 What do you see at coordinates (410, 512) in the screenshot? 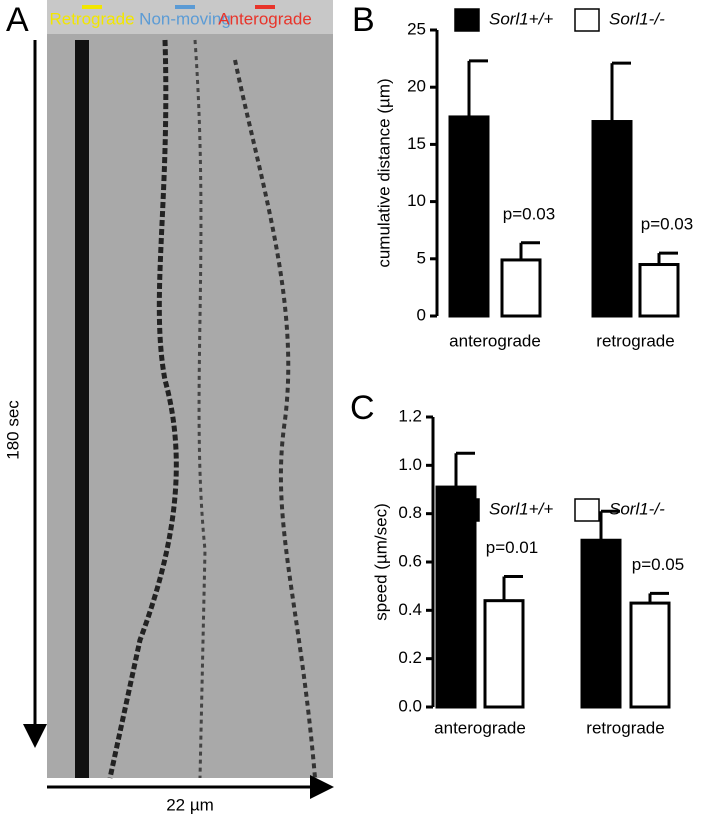
I see `y-tick-label: 0.8` at bounding box center [410, 512].